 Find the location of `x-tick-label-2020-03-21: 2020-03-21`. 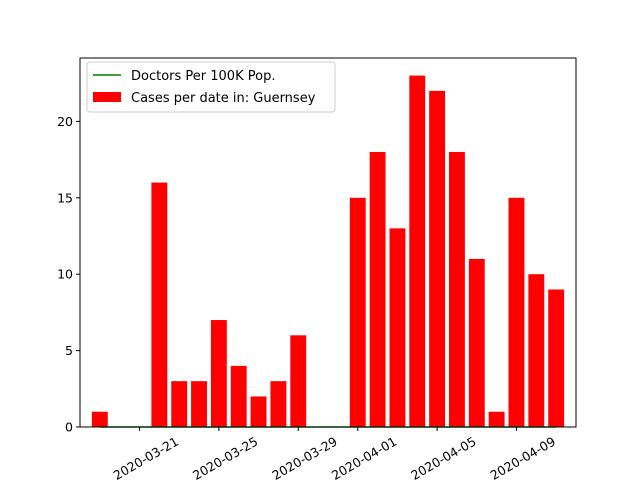

x-tick-label-2020-03-21: 2020-03-21 is located at coordinates (146, 457).